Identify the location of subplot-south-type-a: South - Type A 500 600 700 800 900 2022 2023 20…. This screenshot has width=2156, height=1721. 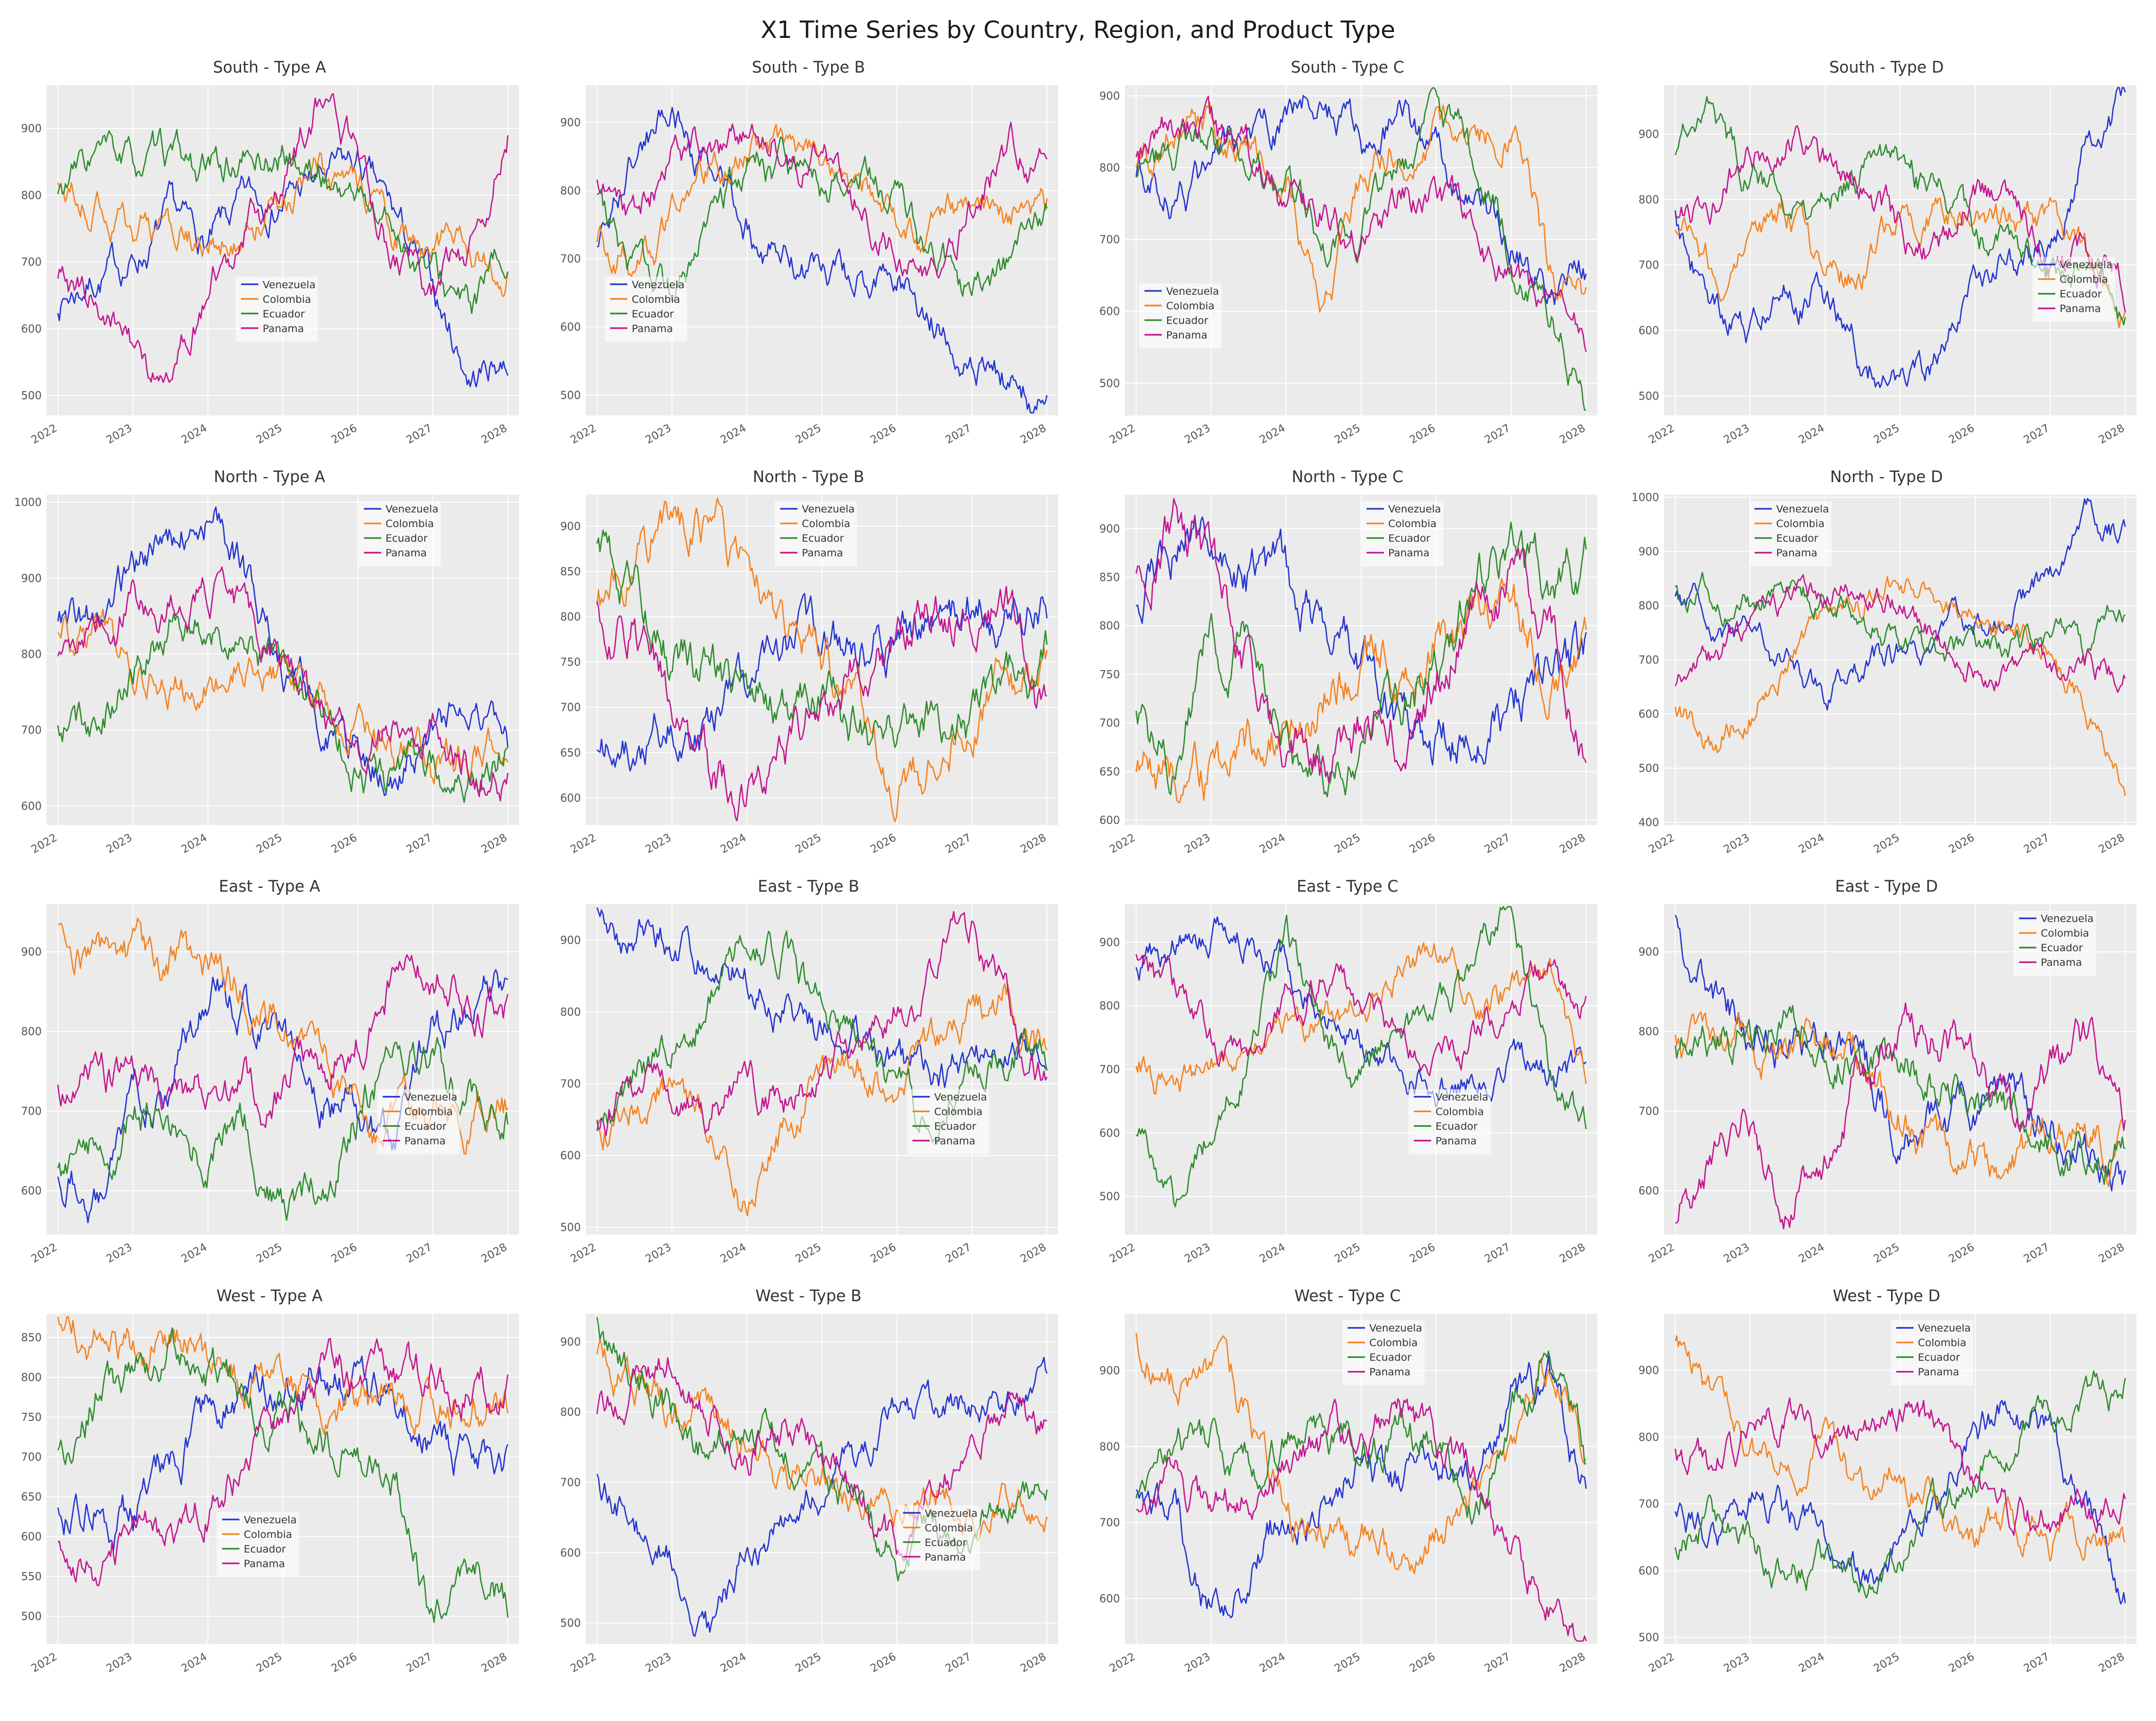
(269, 256).